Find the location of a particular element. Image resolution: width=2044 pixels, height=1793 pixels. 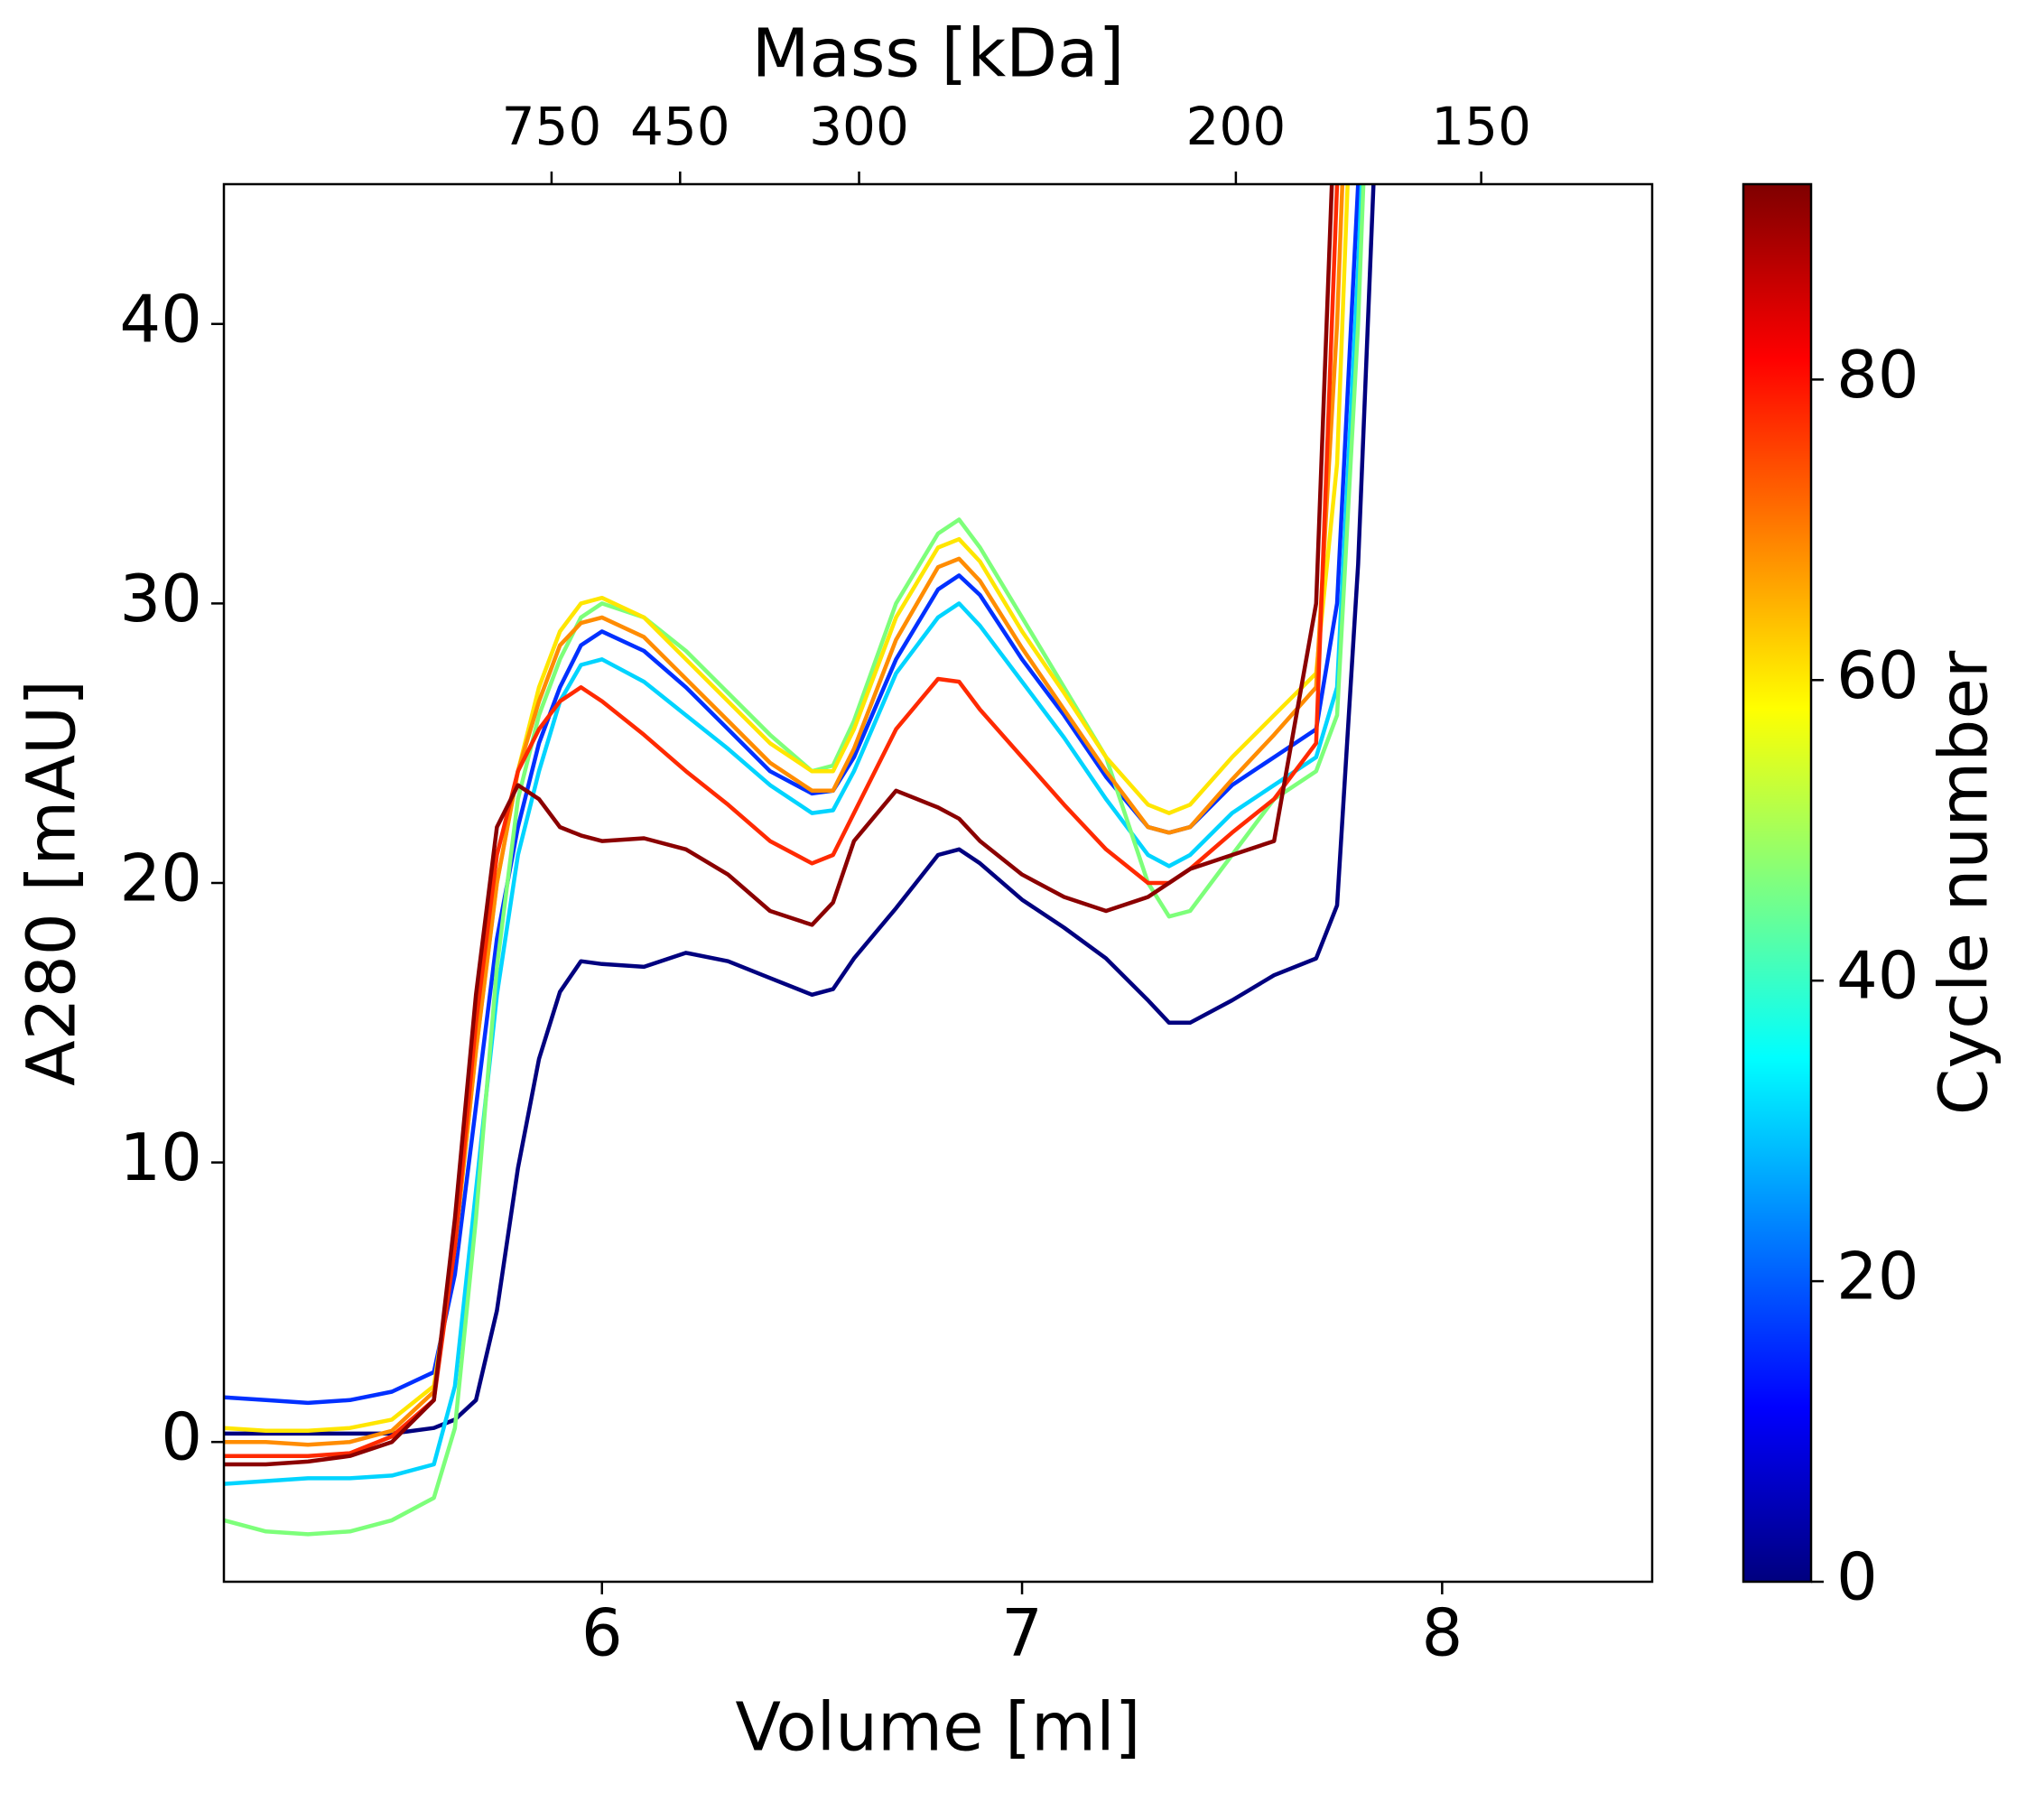

colorbar is located at coordinates (1777, 883).